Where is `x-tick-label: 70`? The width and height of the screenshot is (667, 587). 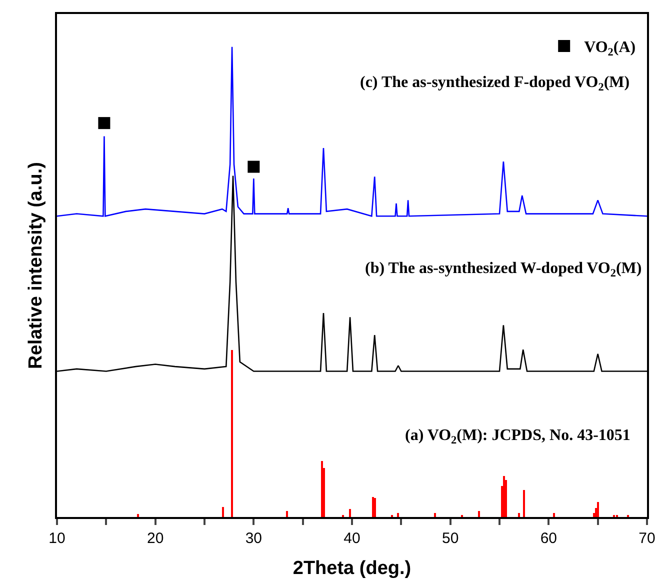 x-tick-label: 70 is located at coordinates (647, 538).